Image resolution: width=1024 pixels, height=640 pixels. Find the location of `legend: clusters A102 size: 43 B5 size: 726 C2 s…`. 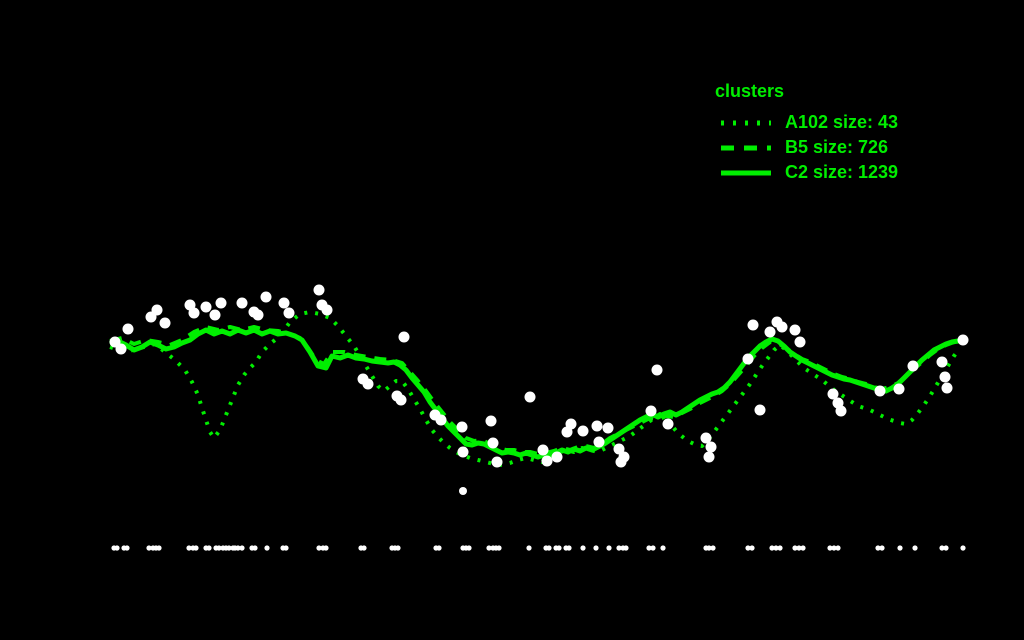

legend: clusters A102 size: 43 B5 size: 726 C2 s… is located at coordinates (806, 132).